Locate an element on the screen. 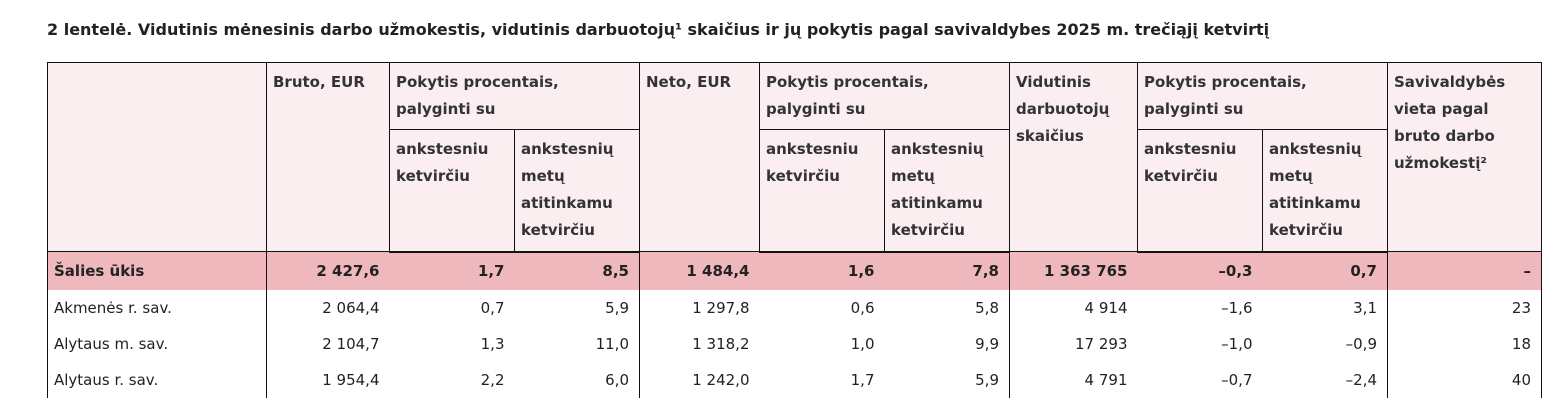 The height and width of the screenshot is (403, 1560). table-cell: 1 363 765 is located at coordinates (1073, 270).